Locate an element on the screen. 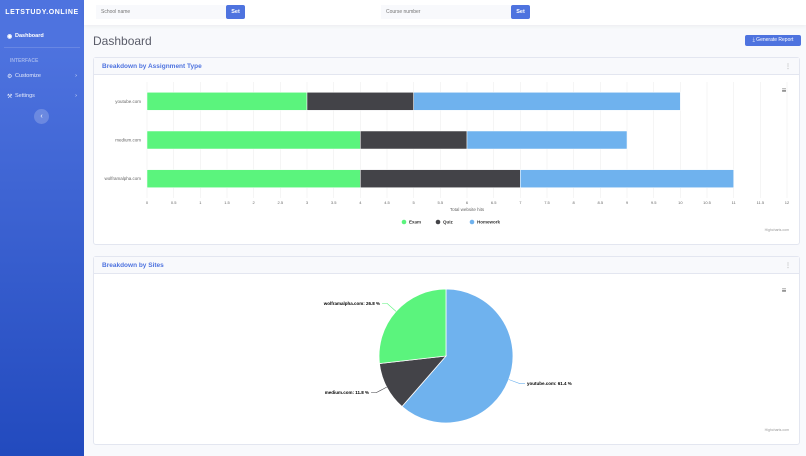  y-tick-label: wolframalpha.com is located at coordinates (122, 178).